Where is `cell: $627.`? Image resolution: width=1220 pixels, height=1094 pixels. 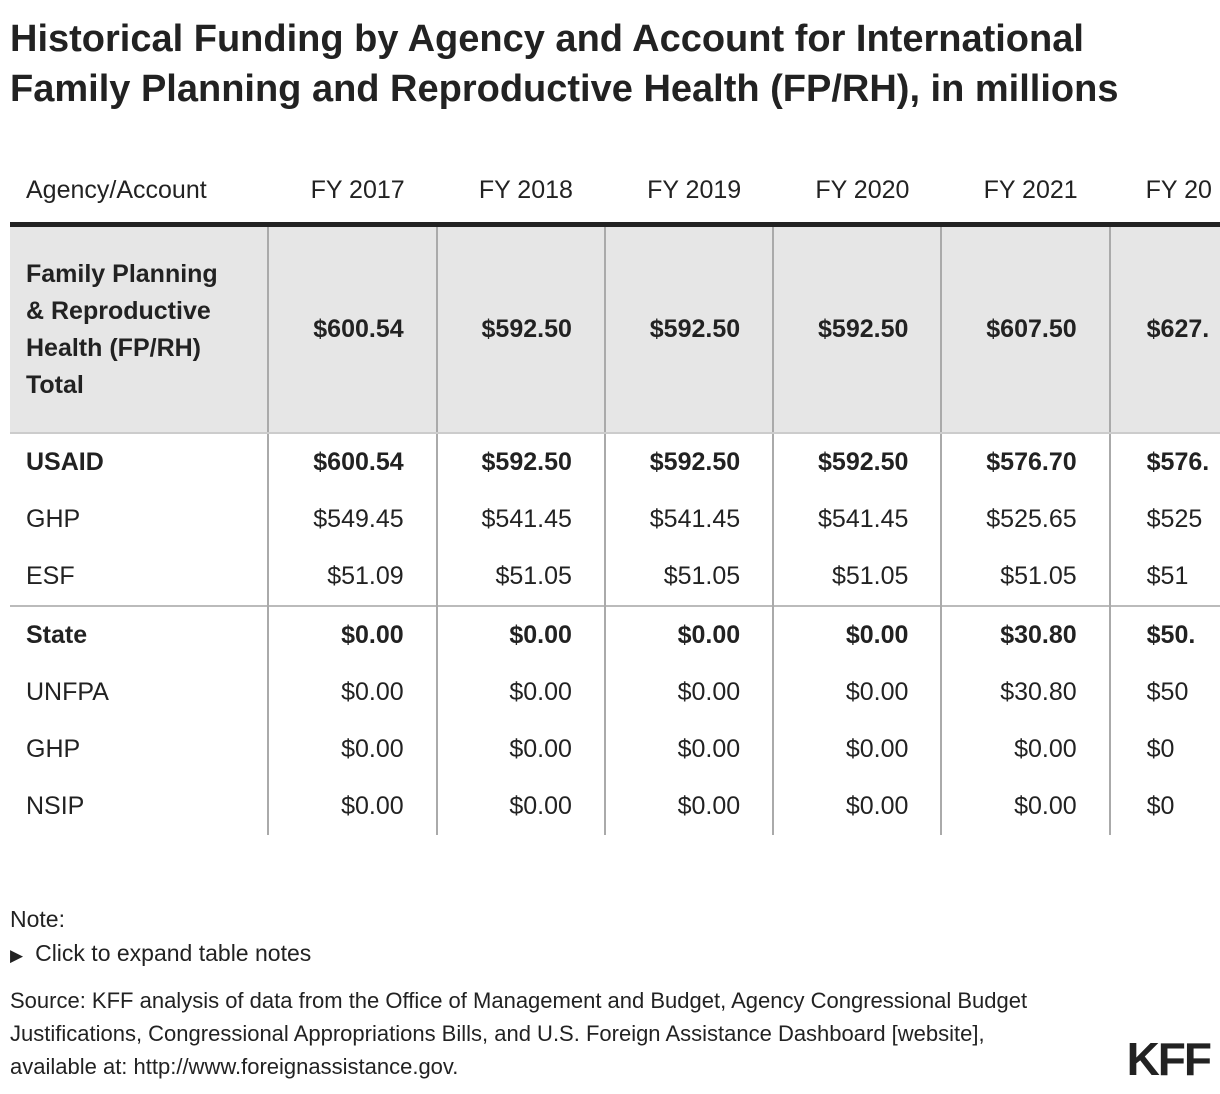 cell: $627. is located at coordinates (1164, 329).